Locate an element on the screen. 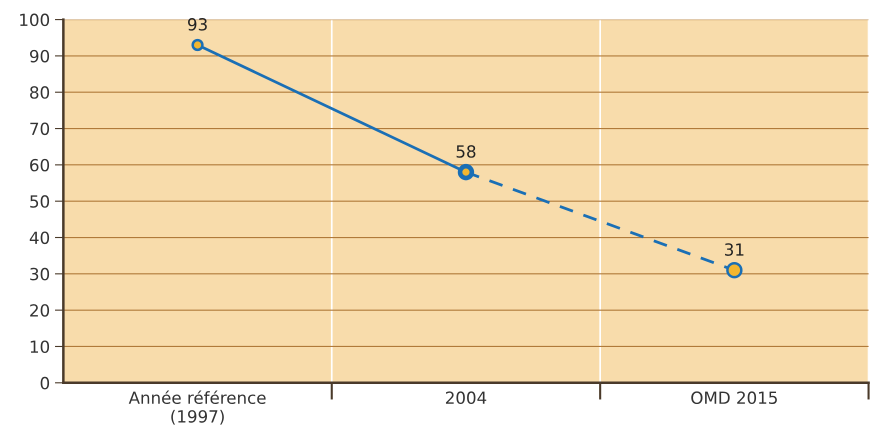  x-tick-label: 2004 is located at coordinates (466, 397).